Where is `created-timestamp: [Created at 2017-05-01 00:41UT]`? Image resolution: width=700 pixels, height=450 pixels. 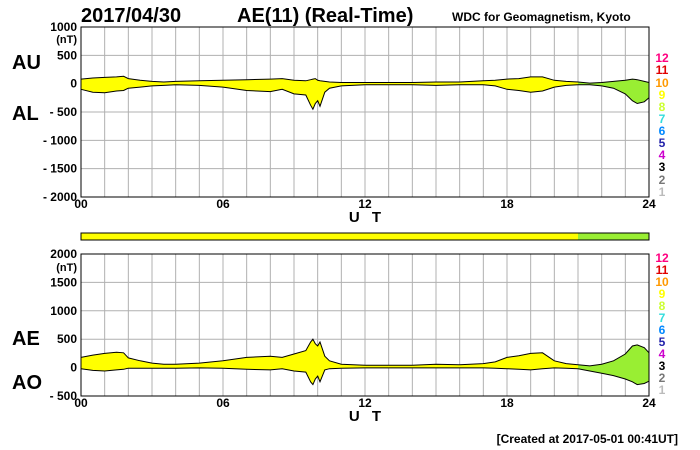
created-timestamp: [Created at 2017-05-01 00:41UT] is located at coordinates (587, 439).